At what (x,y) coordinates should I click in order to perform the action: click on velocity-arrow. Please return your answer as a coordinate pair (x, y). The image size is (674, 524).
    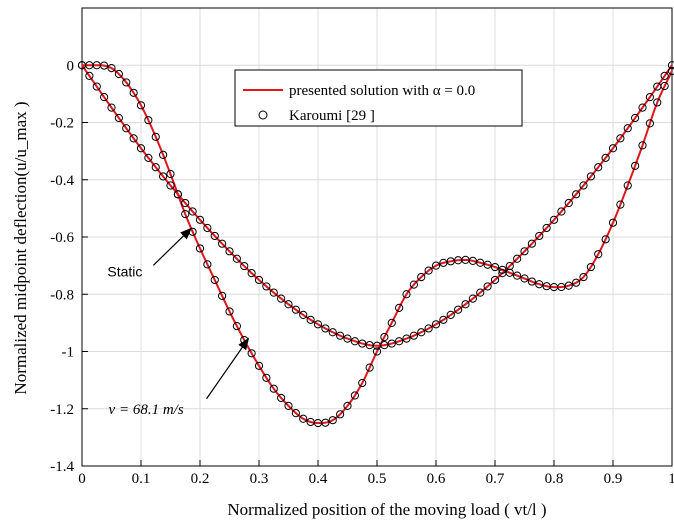
    Looking at the image, I should click on (228, 368).